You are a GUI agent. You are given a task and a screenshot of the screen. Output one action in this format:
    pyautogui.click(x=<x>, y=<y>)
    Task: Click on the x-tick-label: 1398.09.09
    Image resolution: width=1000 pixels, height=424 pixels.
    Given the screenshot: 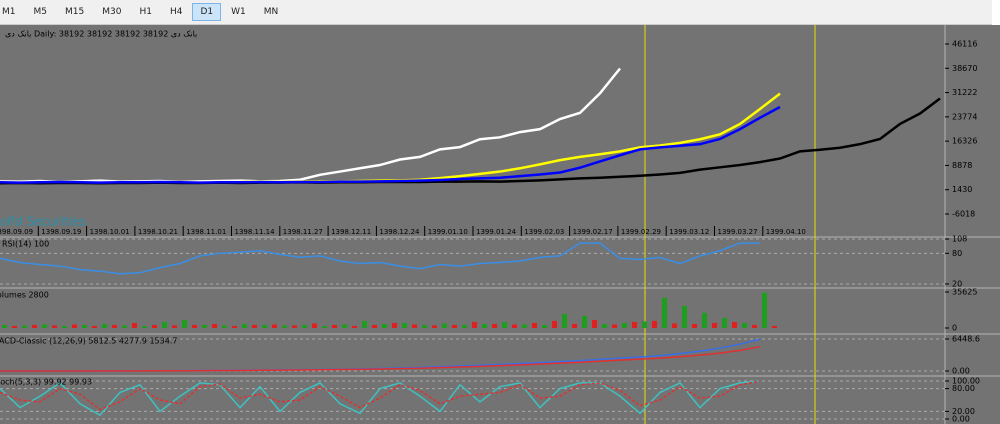 What is the action you would take?
    pyautogui.click(x=16, y=232)
    